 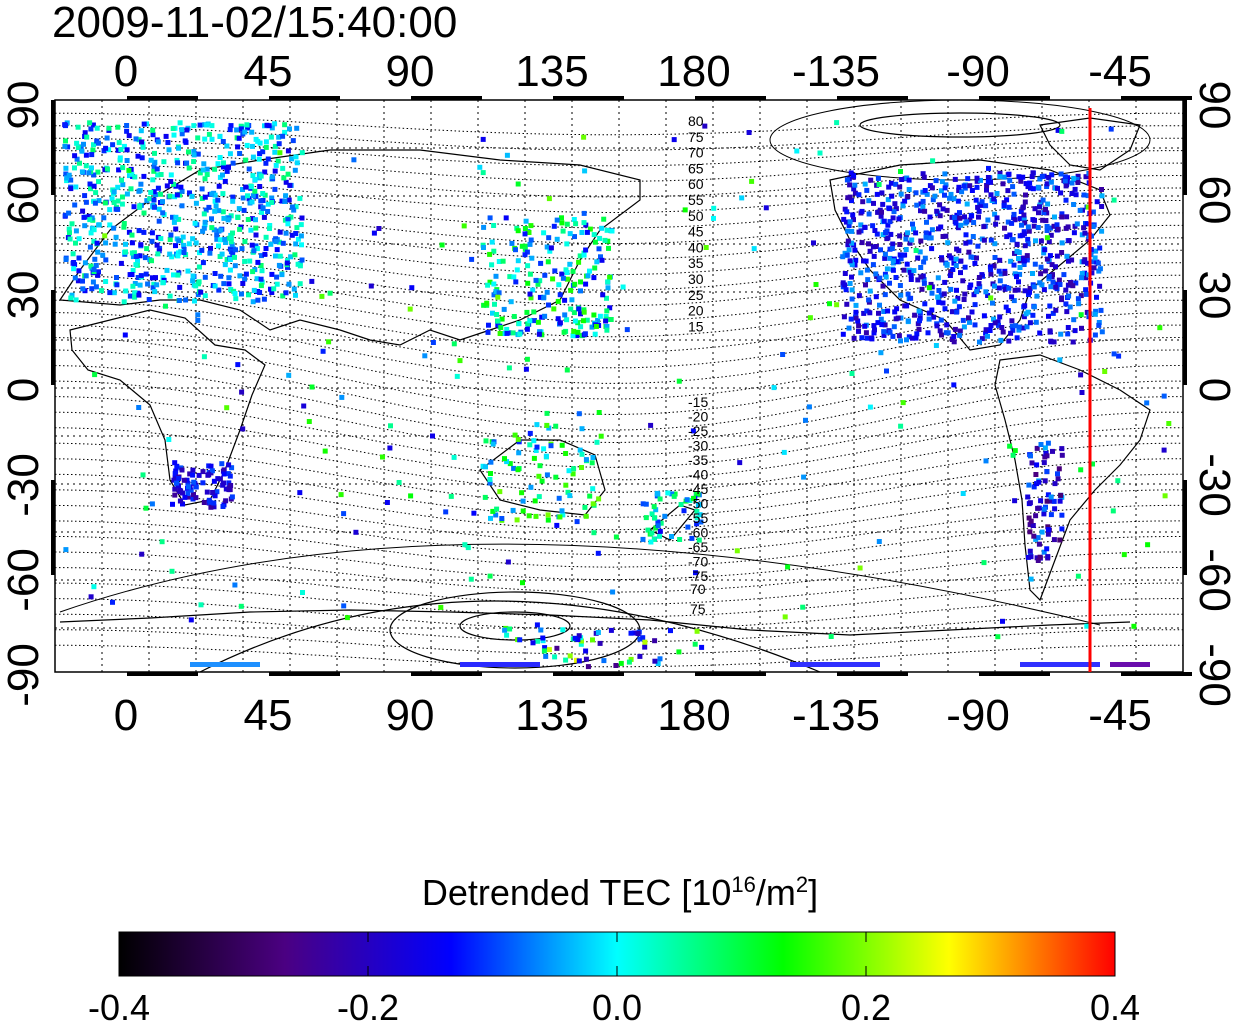 What do you see at coordinates (1214, 485) in the screenshot?
I see `right-lat-label: -30` at bounding box center [1214, 485].